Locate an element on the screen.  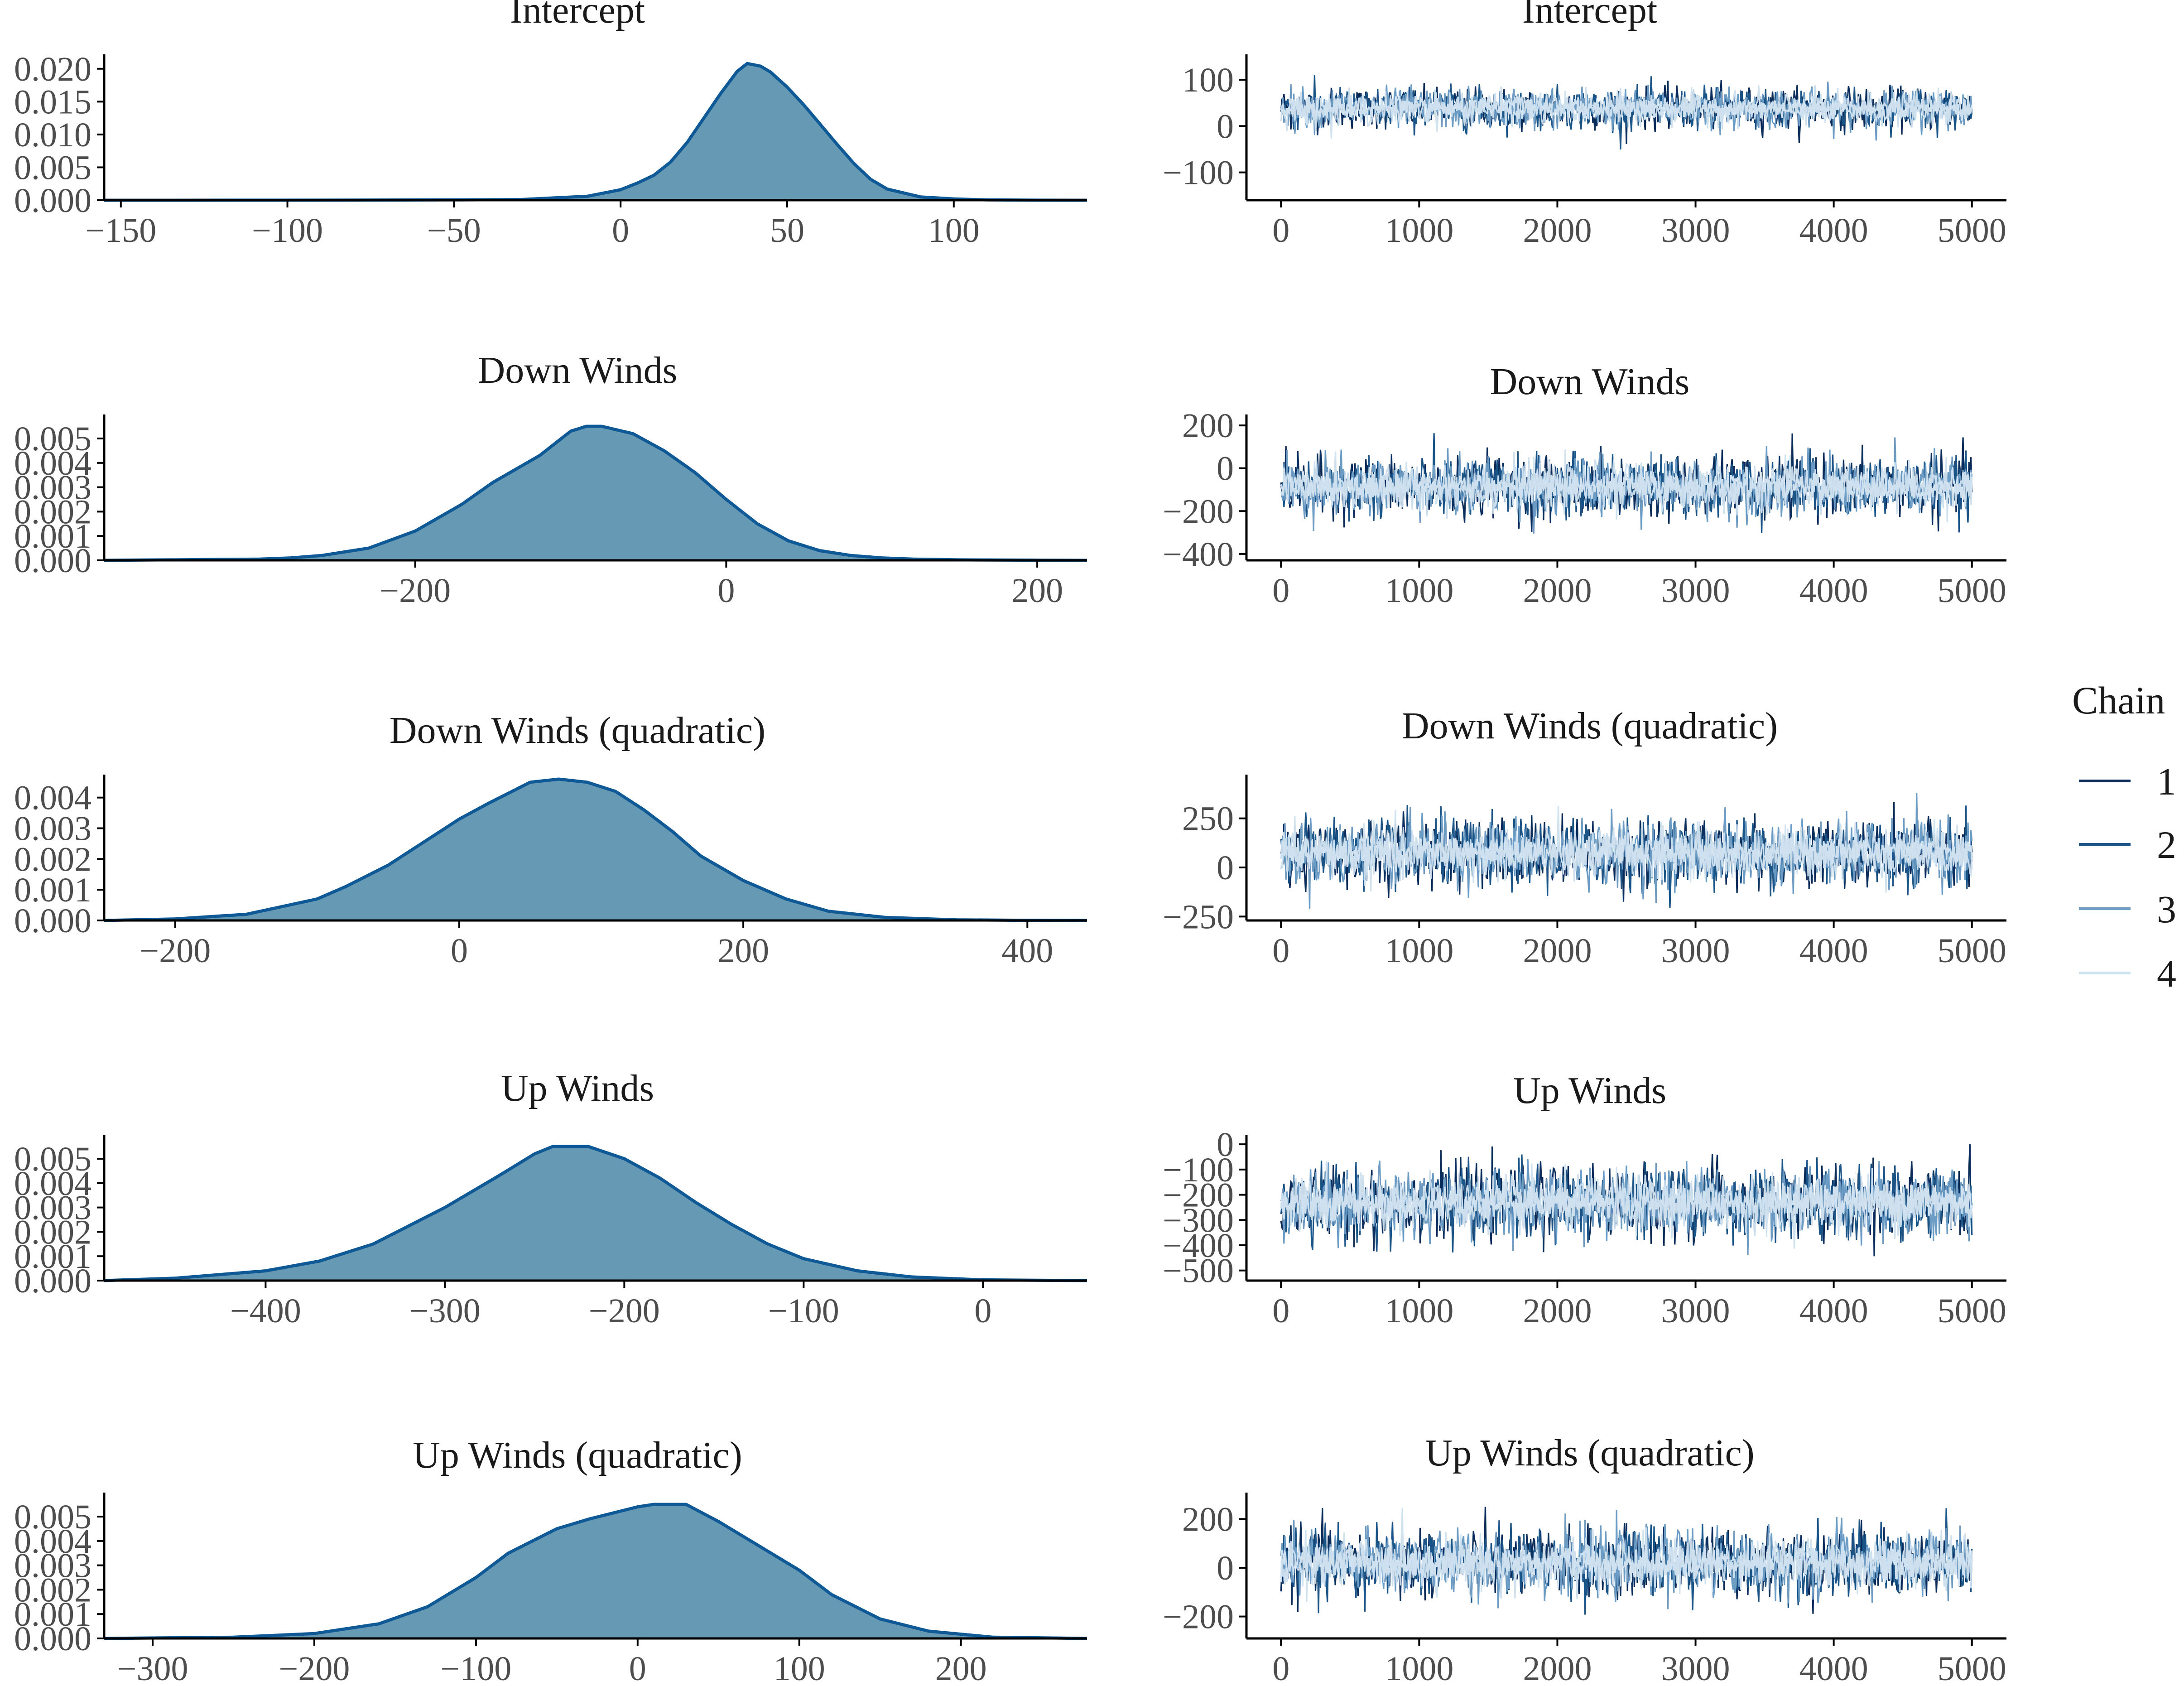
legend-item-1: 1 is located at coordinates (2127, 781).